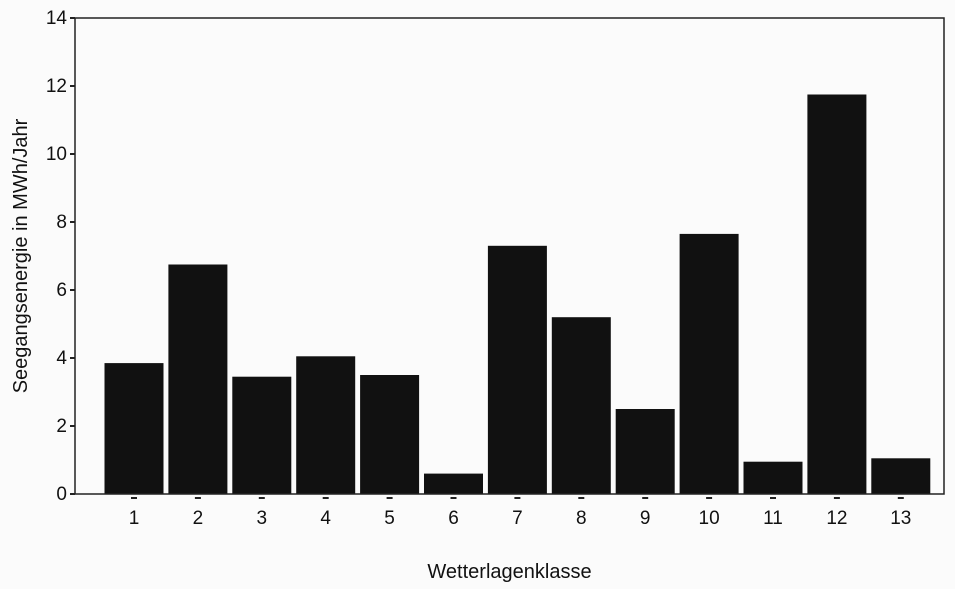 The width and height of the screenshot is (955, 589). What do you see at coordinates (836, 518) in the screenshot?
I see `x-tick-label: 12` at bounding box center [836, 518].